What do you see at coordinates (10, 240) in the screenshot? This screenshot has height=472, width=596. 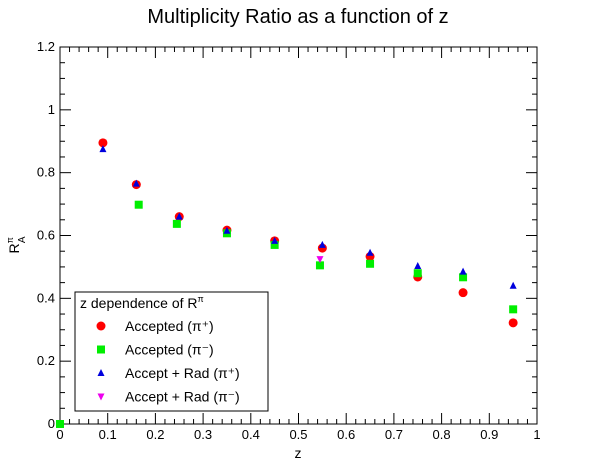 I see `y-axis-title-superscript: π` at bounding box center [10, 240].